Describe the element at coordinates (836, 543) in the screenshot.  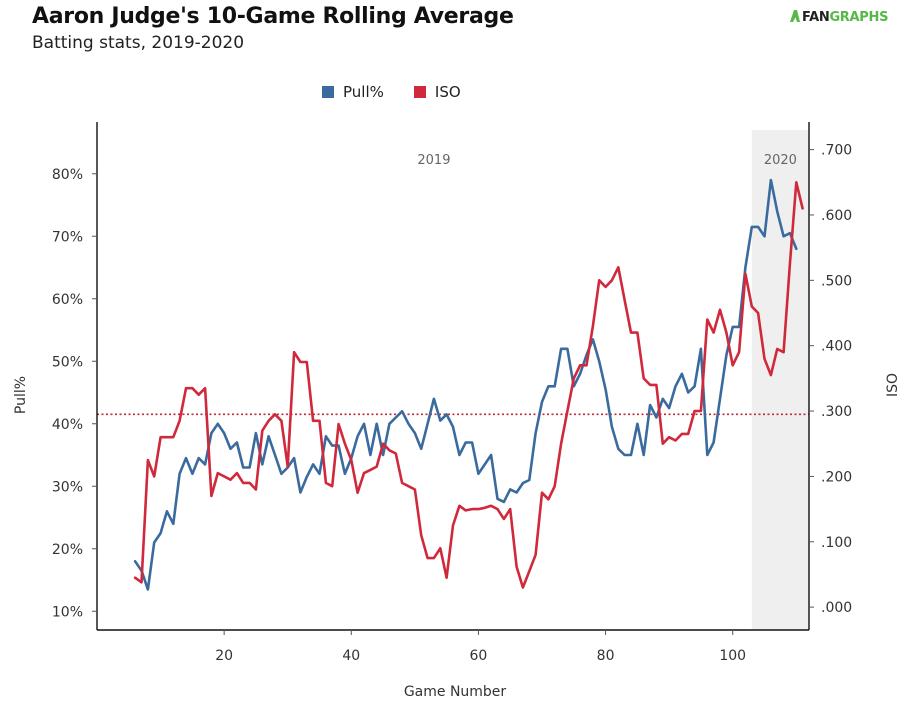
I see `y-right-tick-label: .100` at that location.